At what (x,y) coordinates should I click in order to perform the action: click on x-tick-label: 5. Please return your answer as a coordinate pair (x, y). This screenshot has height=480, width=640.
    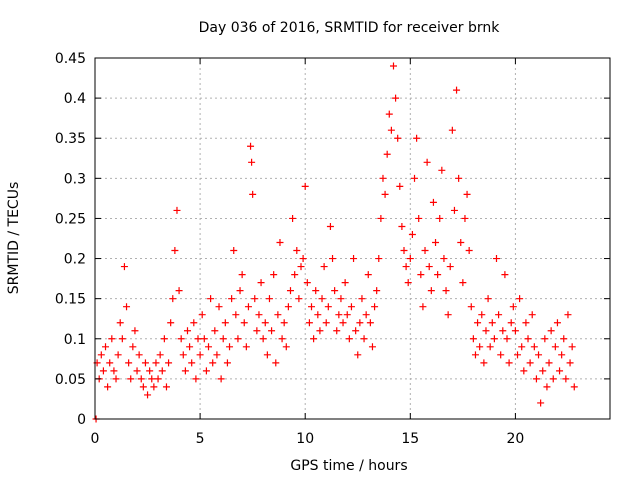
    Looking at the image, I should click on (200, 439).